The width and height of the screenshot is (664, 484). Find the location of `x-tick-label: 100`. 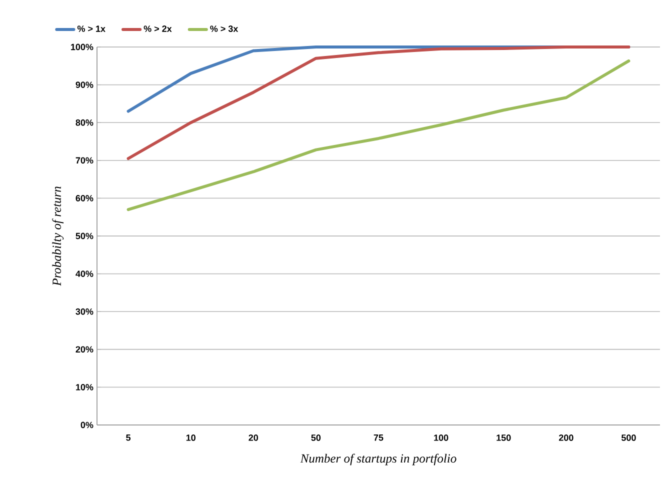

x-tick-label: 100 is located at coordinates (441, 437).